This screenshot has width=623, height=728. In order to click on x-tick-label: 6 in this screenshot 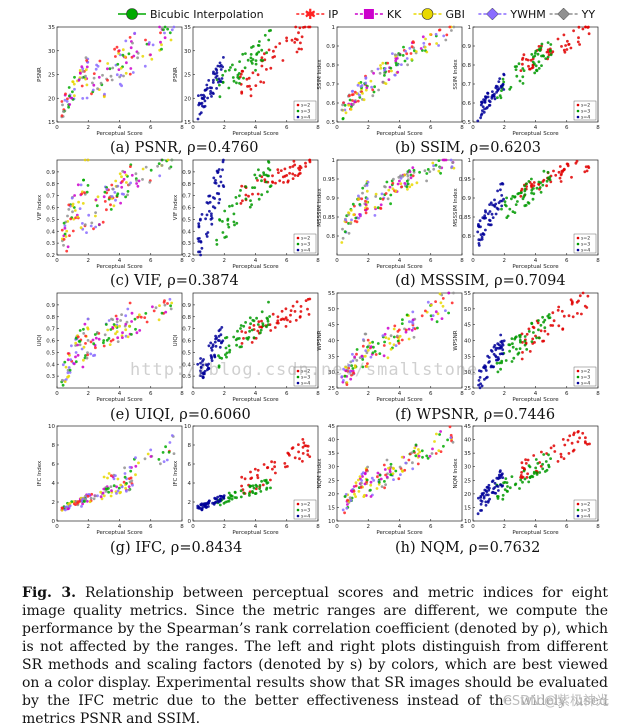, I will do `click(287, 261)`.